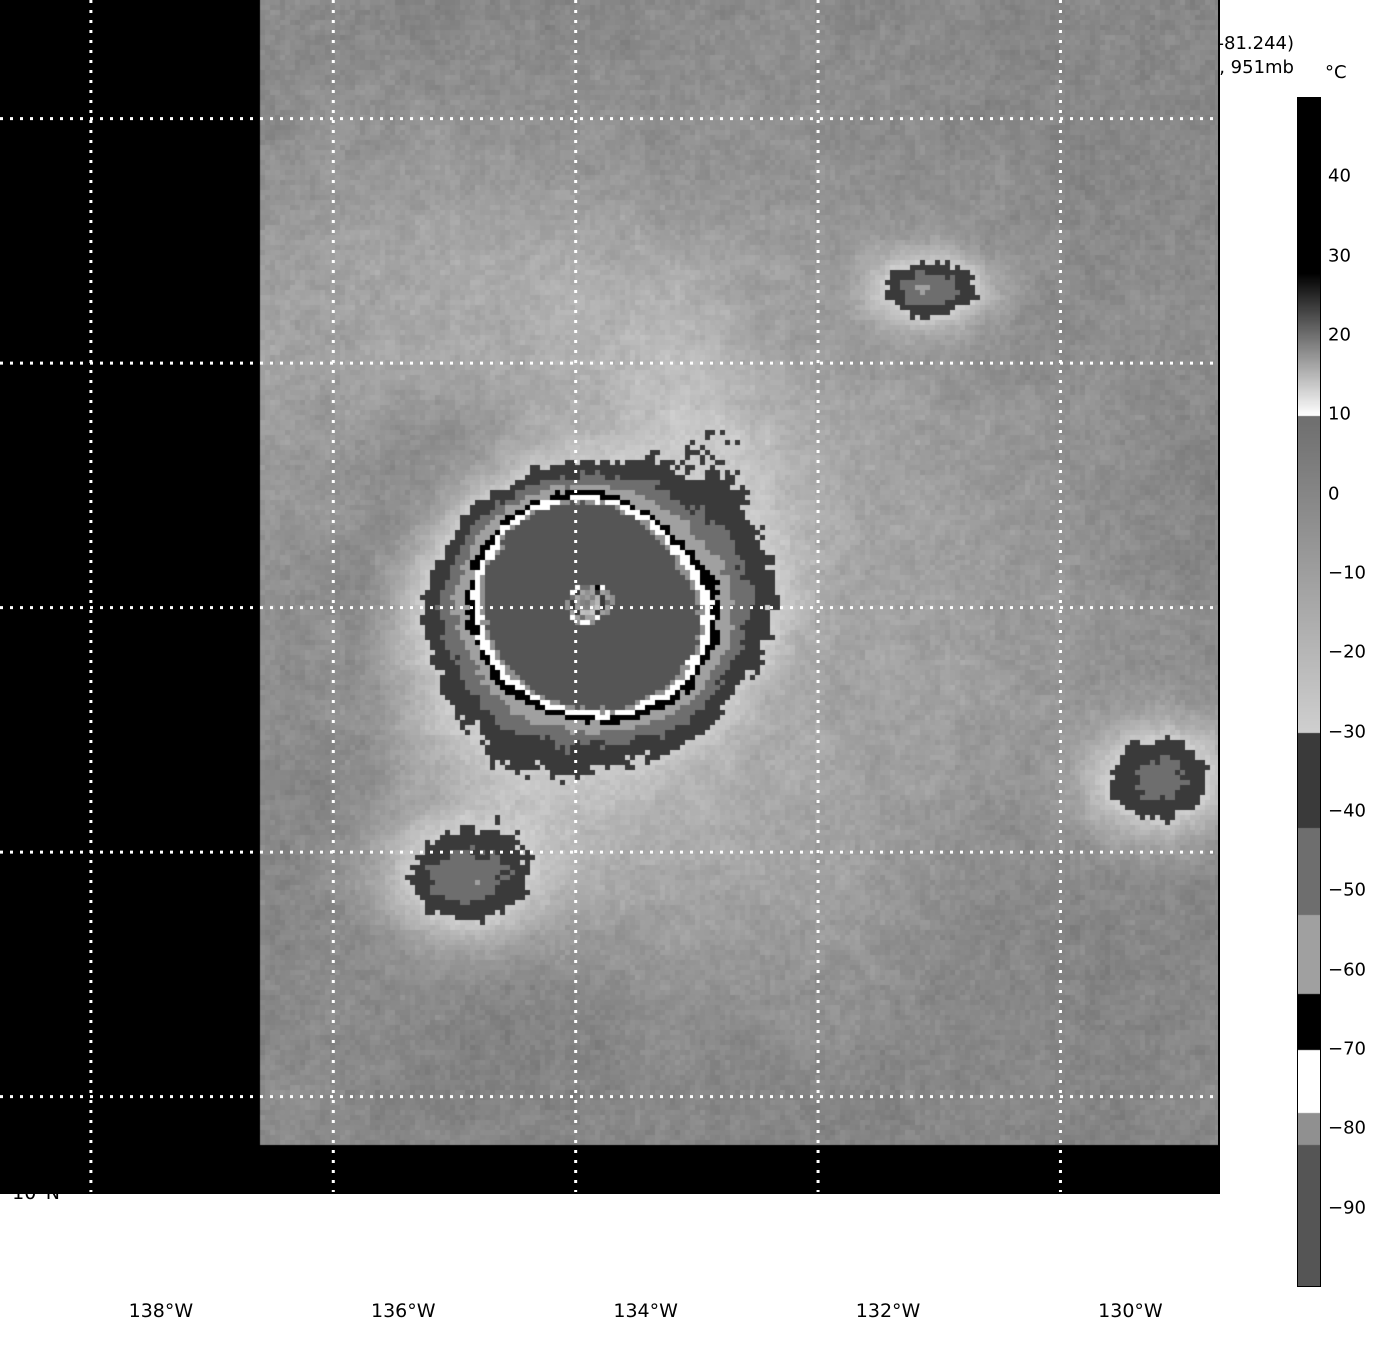  What do you see at coordinates (1339, 176) in the screenshot?
I see `colorbar-tick-label: 40` at bounding box center [1339, 176].